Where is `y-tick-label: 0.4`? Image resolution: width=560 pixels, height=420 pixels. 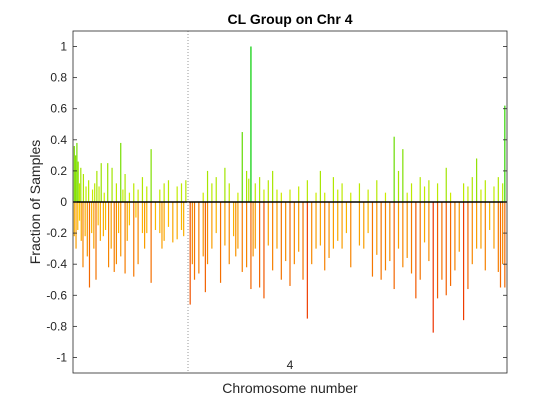 y-tick-label: 0.4 is located at coordinates (58, 140).